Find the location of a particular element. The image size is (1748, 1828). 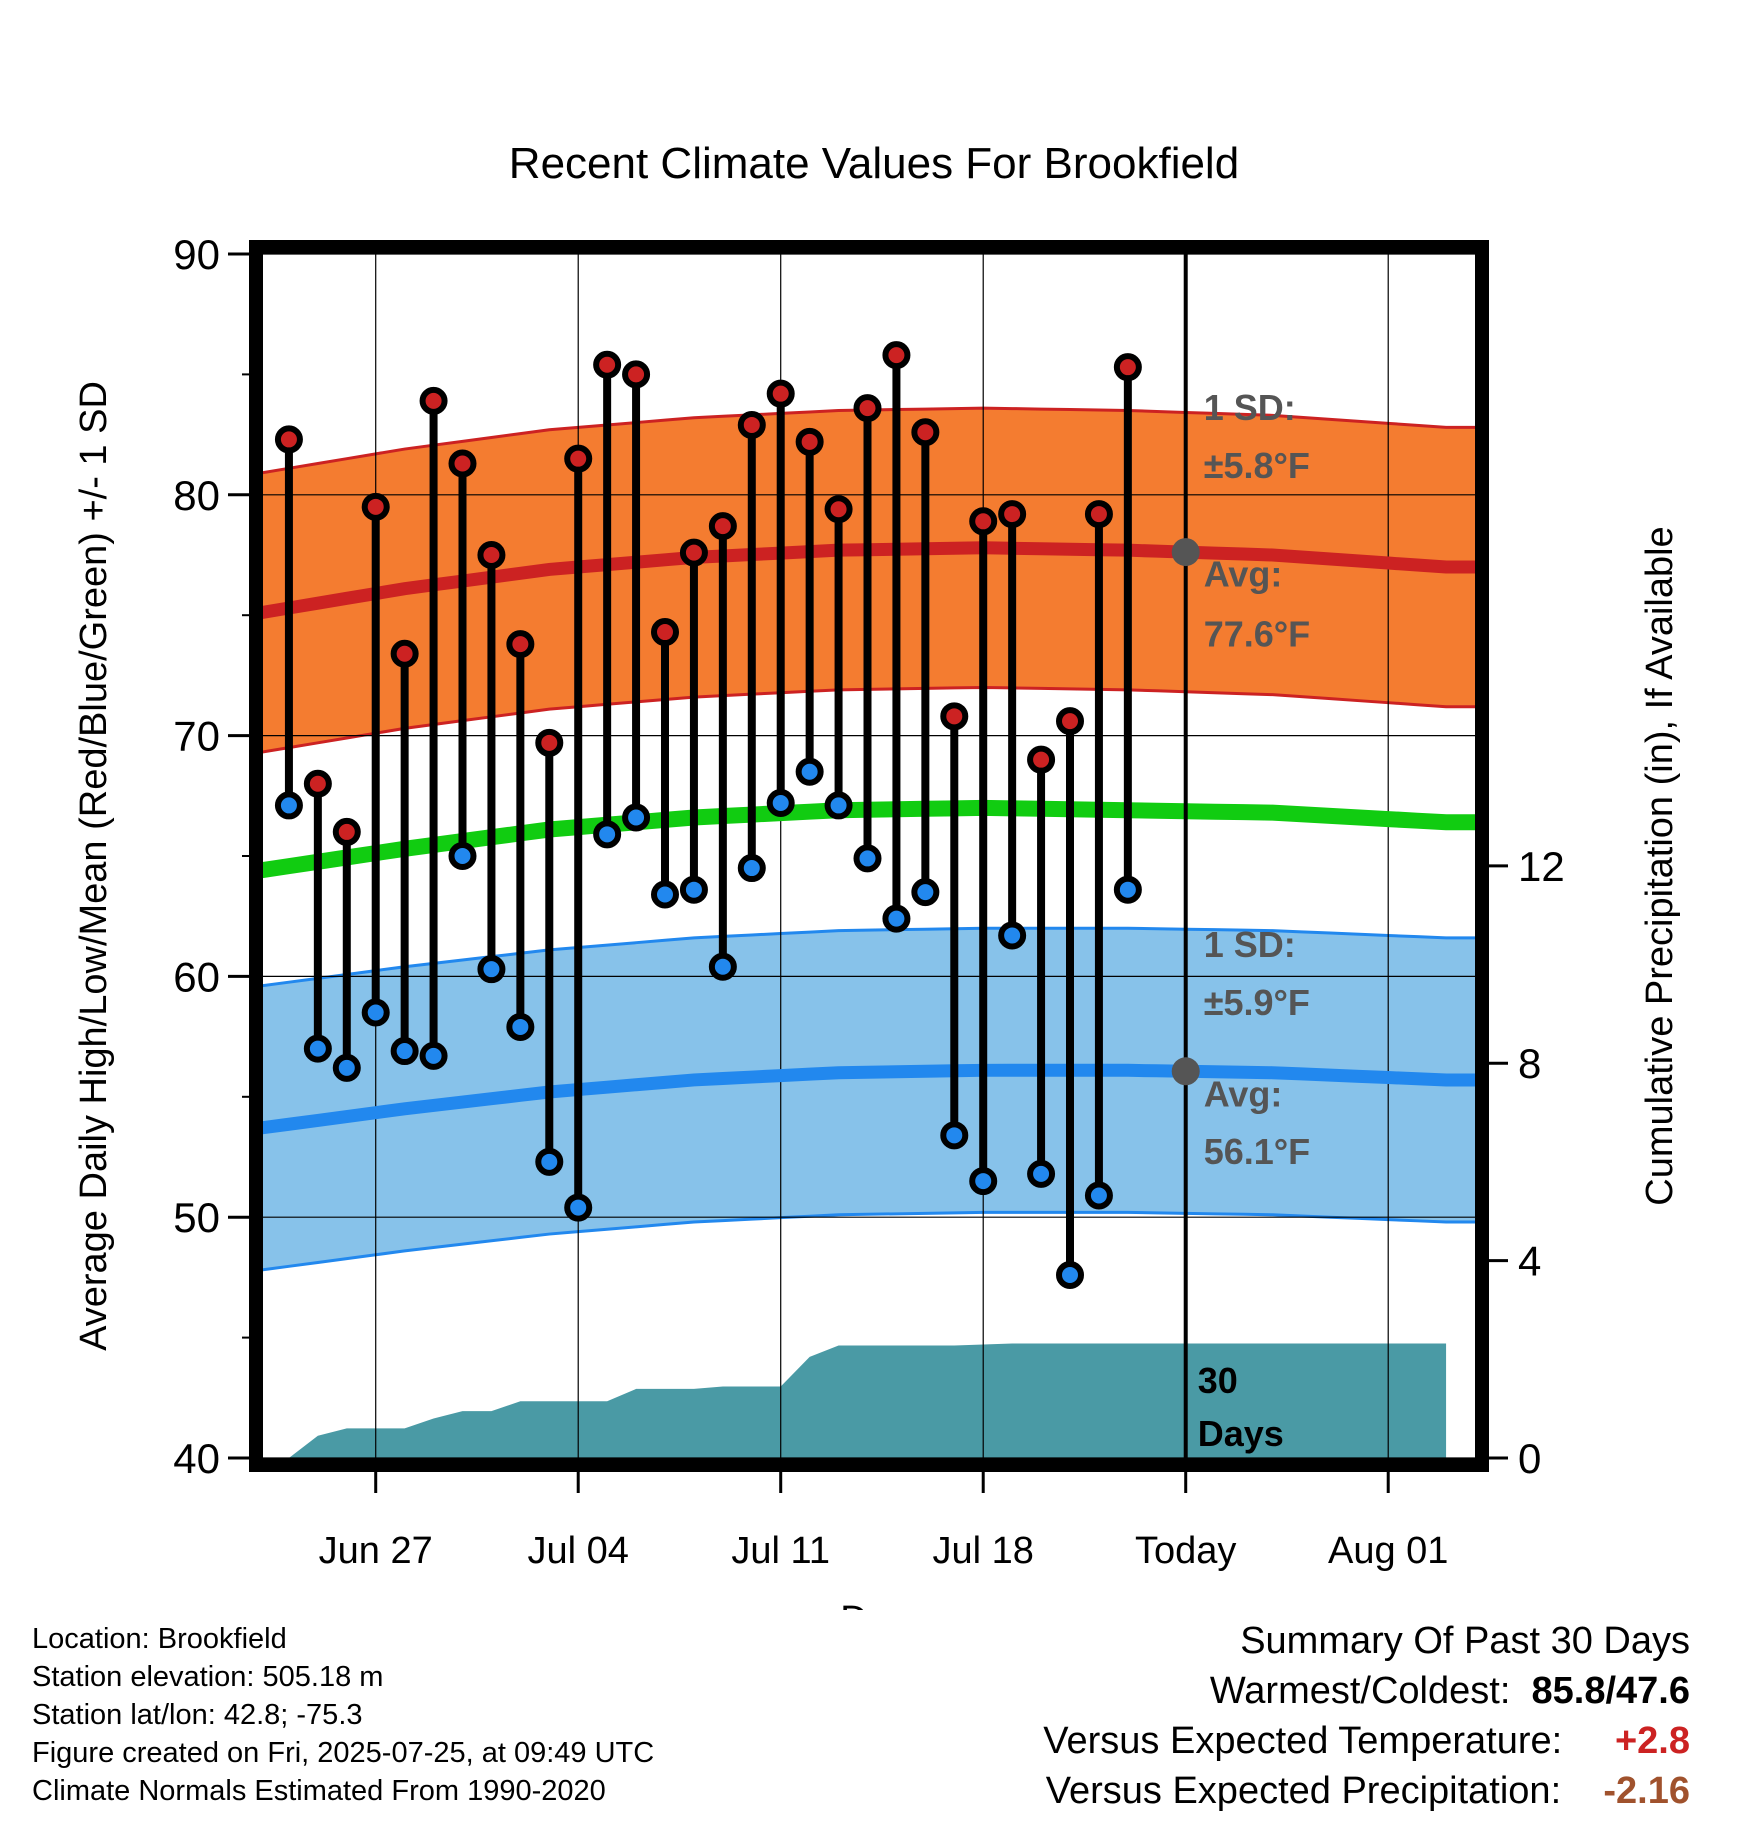

low-sd-value: ±5.9°F is located at coordinates (1257, 1002).